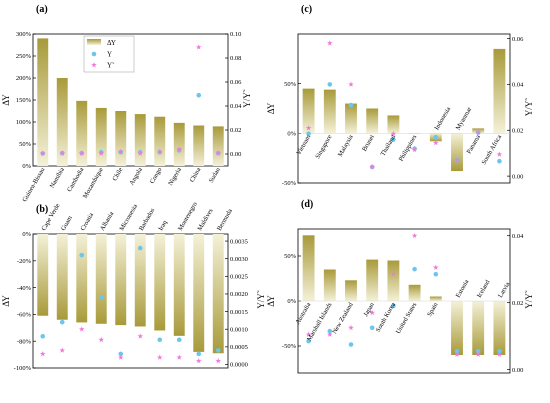  What do you see at coordinates (24, 315) in the screenshot?
I see `y-tick-label: -60%` at bounding box center [24, 315].